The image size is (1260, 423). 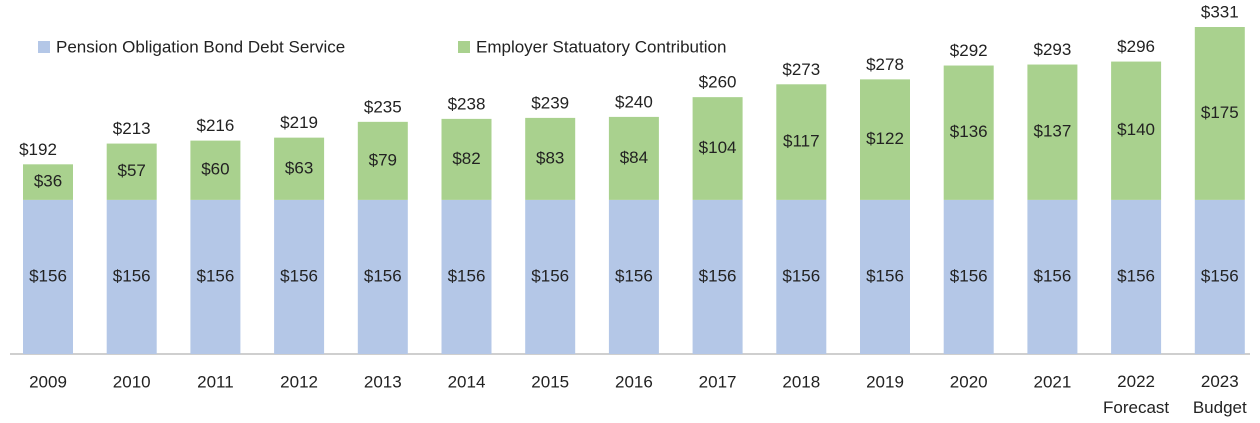 I want to click on value-label: $83, so click(x=550, y=157).